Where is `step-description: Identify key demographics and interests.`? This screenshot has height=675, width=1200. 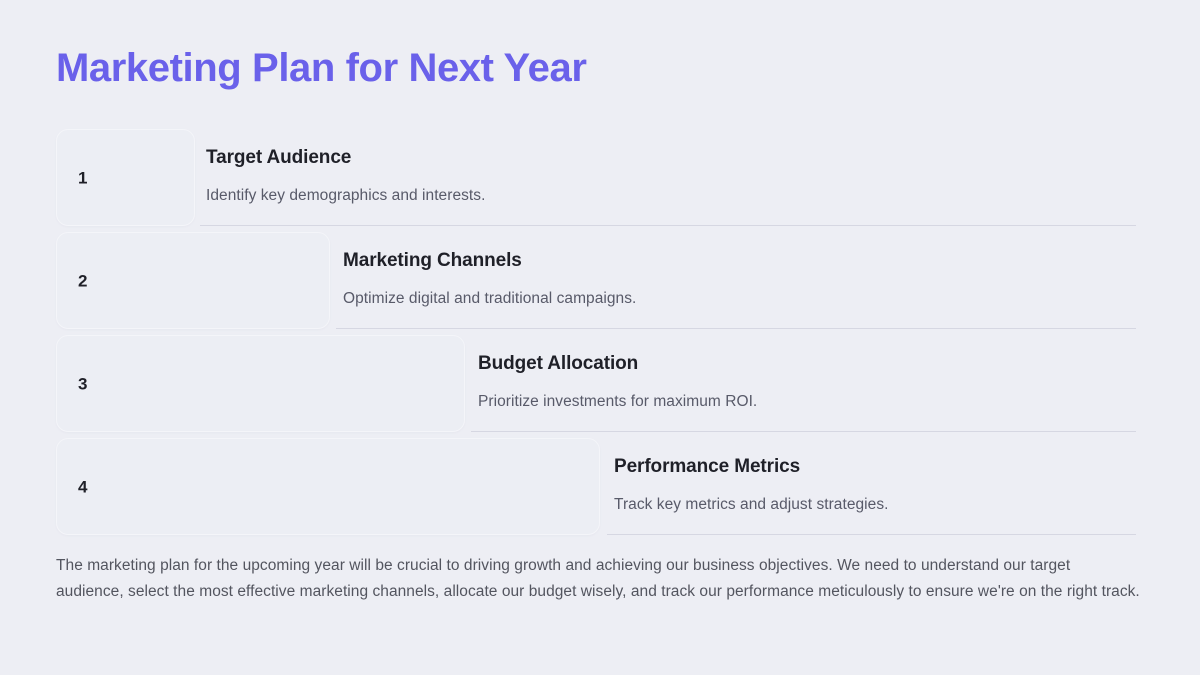 step-description: Identify key demographics and interests. is located at coordinates (346, 195).